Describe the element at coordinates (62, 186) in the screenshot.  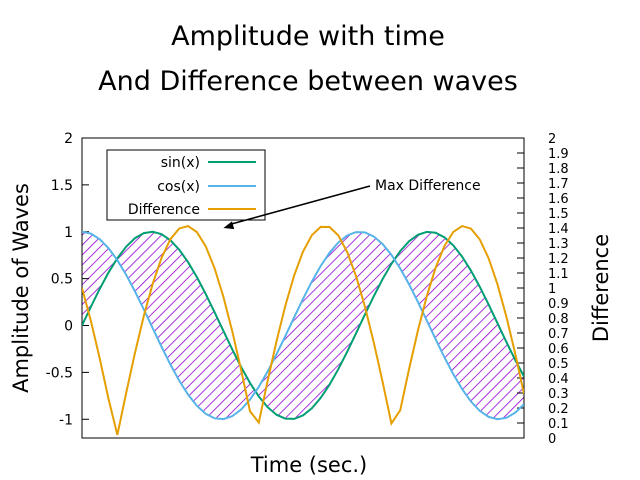
I see `y-tick-label: 1.5` at that location.